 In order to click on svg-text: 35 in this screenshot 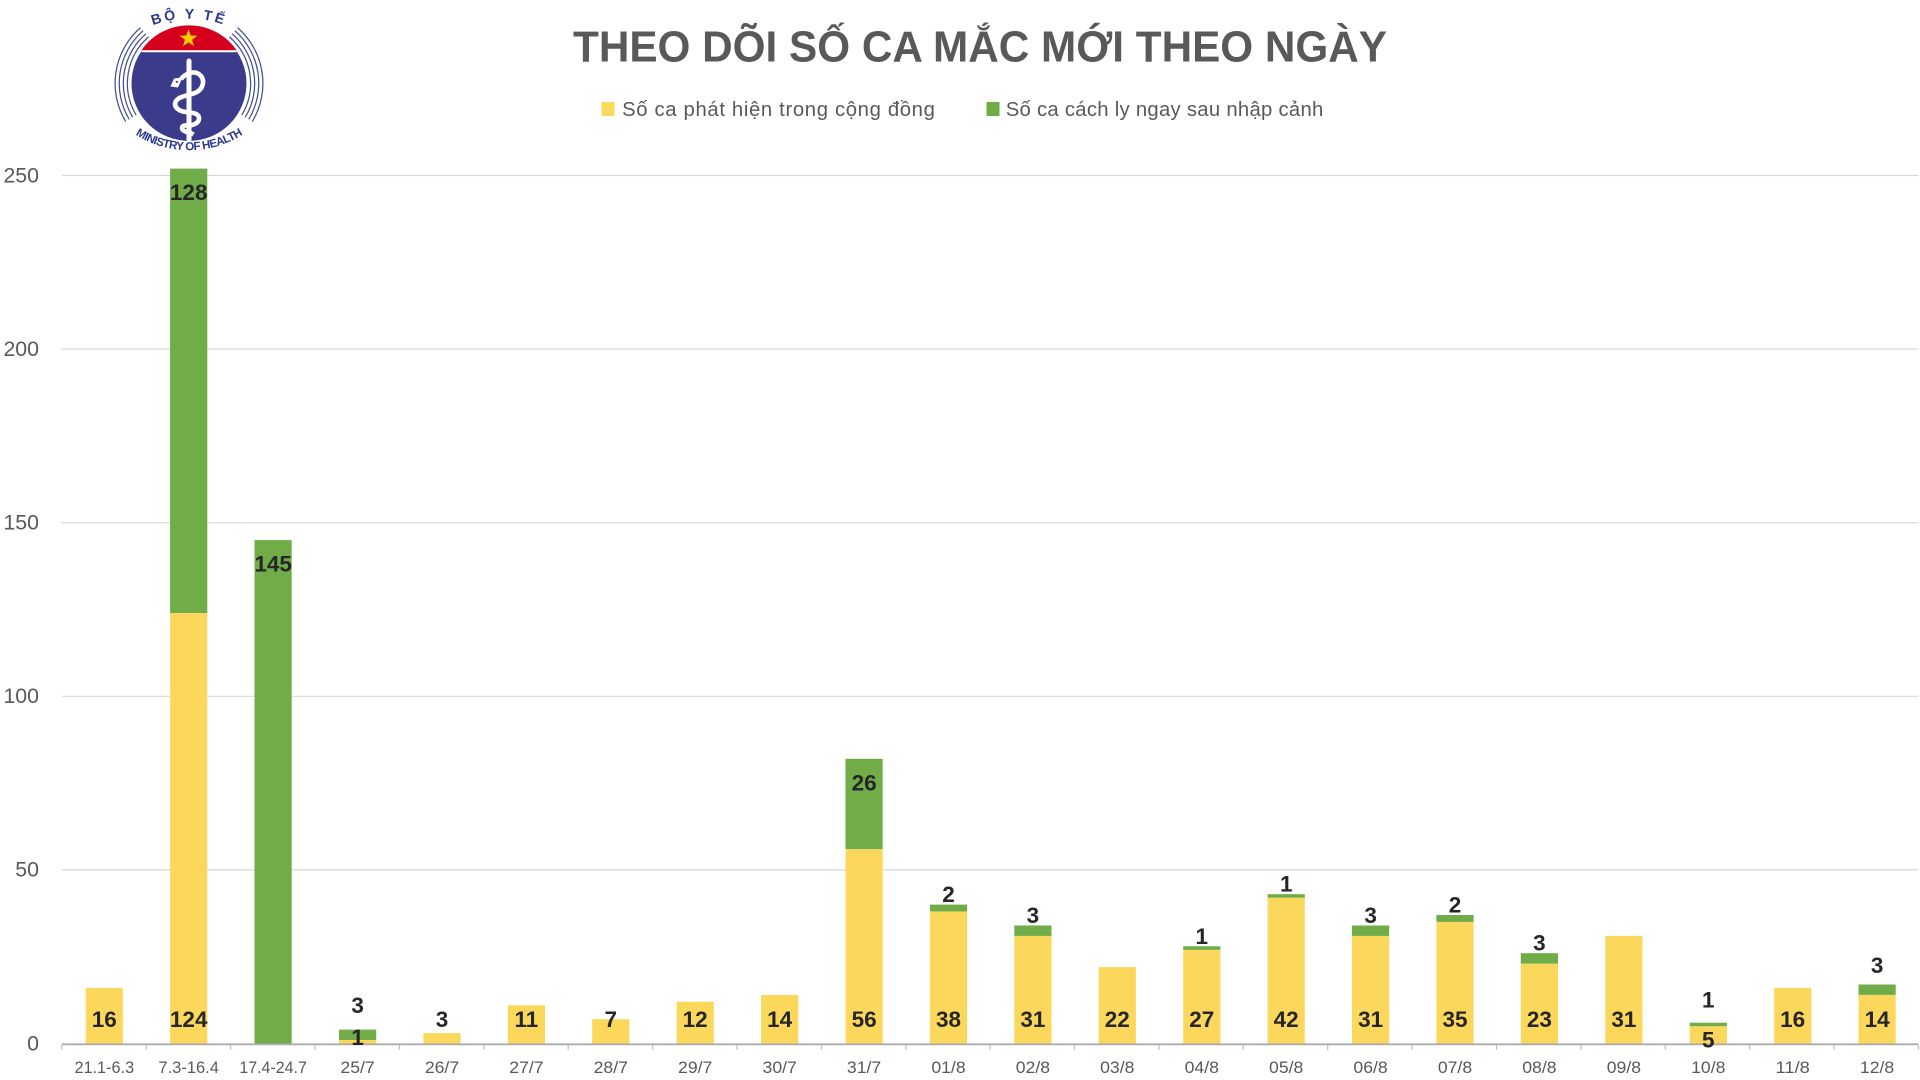, I will do `click(1454, 1019)`.